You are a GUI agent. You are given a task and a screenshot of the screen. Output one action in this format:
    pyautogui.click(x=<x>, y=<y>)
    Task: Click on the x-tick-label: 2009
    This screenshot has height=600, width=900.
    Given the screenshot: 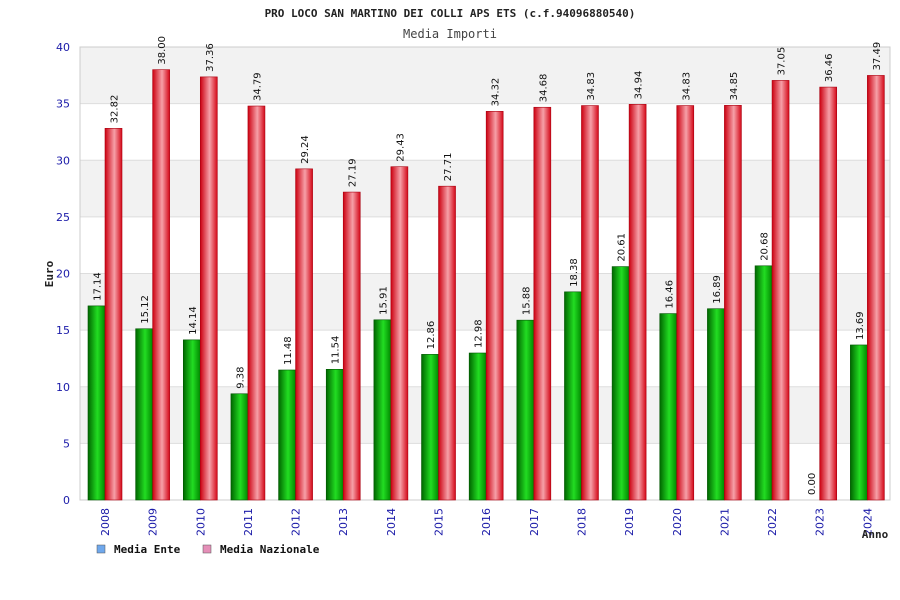 What is the action you would take?
    pyautogui.click(x=153, y=522)
    